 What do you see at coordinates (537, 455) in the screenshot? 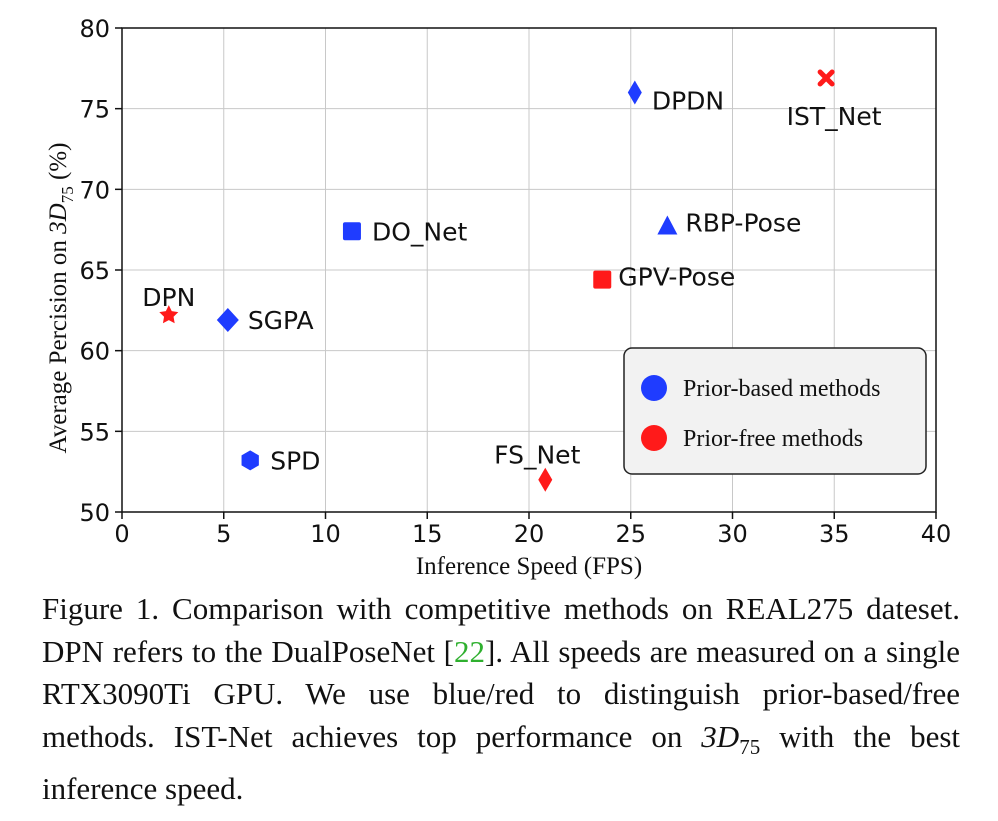
I see `point-label: FS_Net` at bounding box center [537, 455].